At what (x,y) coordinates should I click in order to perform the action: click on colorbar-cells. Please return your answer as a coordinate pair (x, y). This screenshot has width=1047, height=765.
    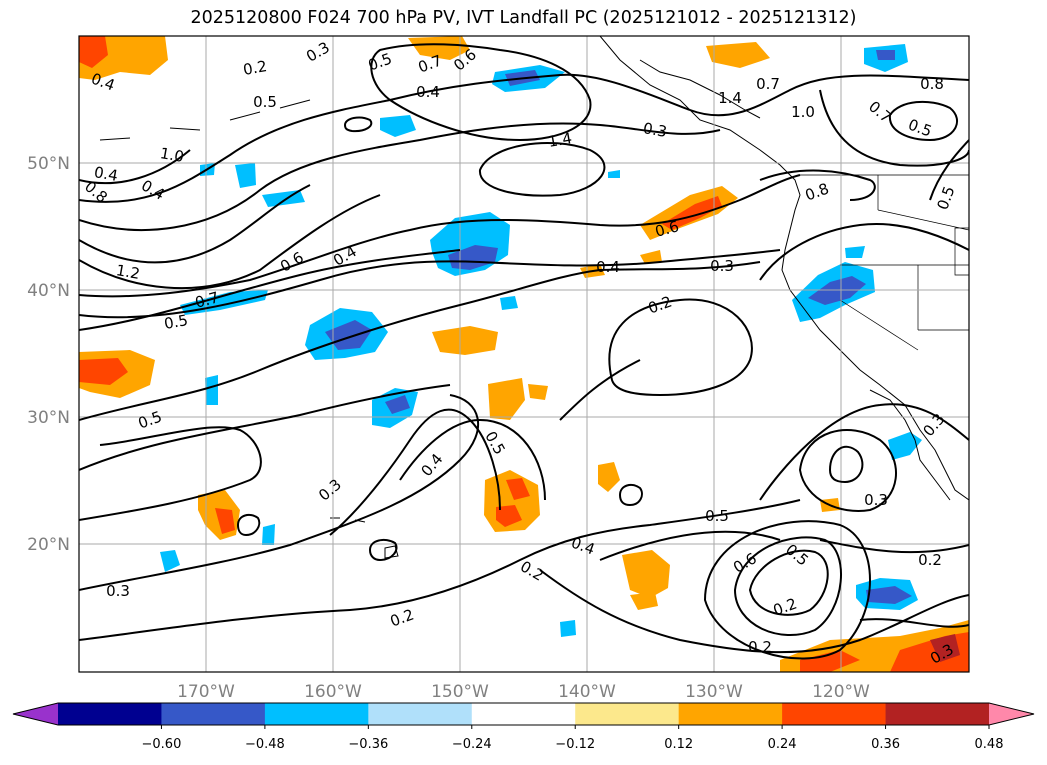
    Looking at the image, I should click on (524, 714).